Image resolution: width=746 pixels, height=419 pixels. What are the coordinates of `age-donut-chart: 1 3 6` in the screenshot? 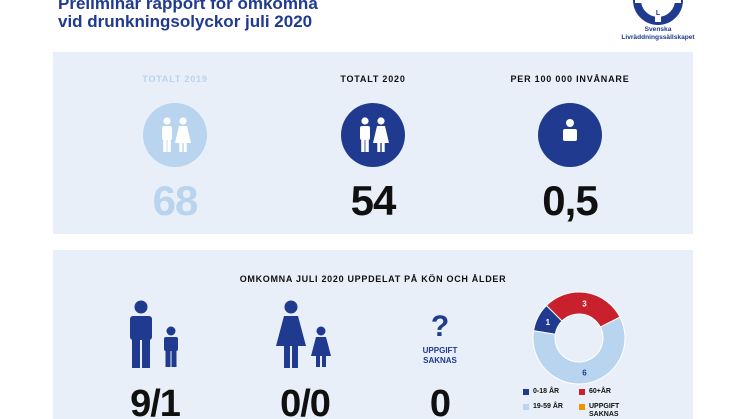 It's located at (579, 338).